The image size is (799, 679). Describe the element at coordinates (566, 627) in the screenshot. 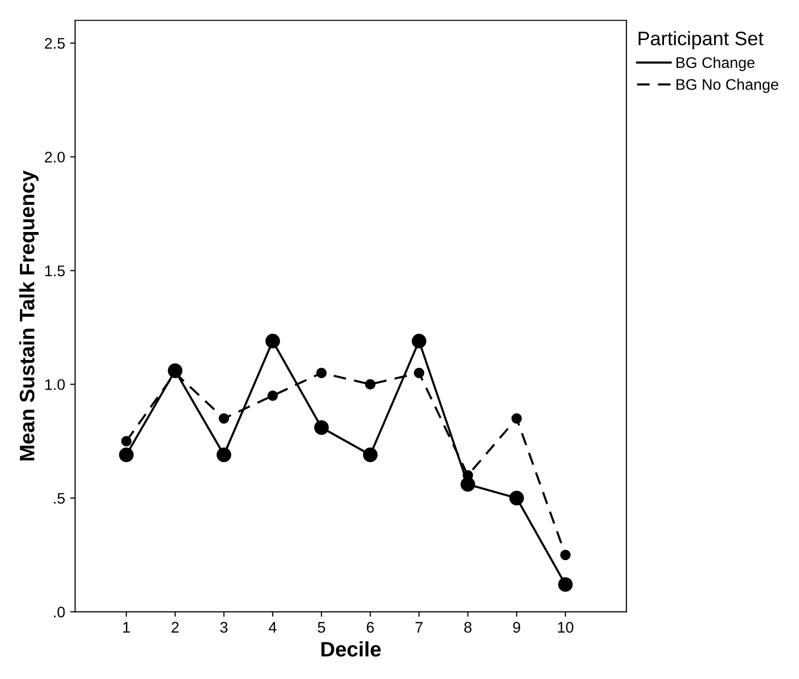

I see `x-tick-label: 10` at that location.